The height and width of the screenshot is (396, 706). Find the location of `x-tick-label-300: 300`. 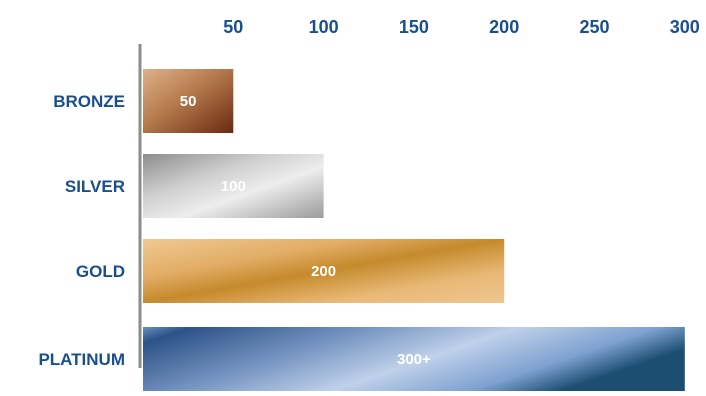

x-tick-label-300: 300 is located at coordinates (685, 27).